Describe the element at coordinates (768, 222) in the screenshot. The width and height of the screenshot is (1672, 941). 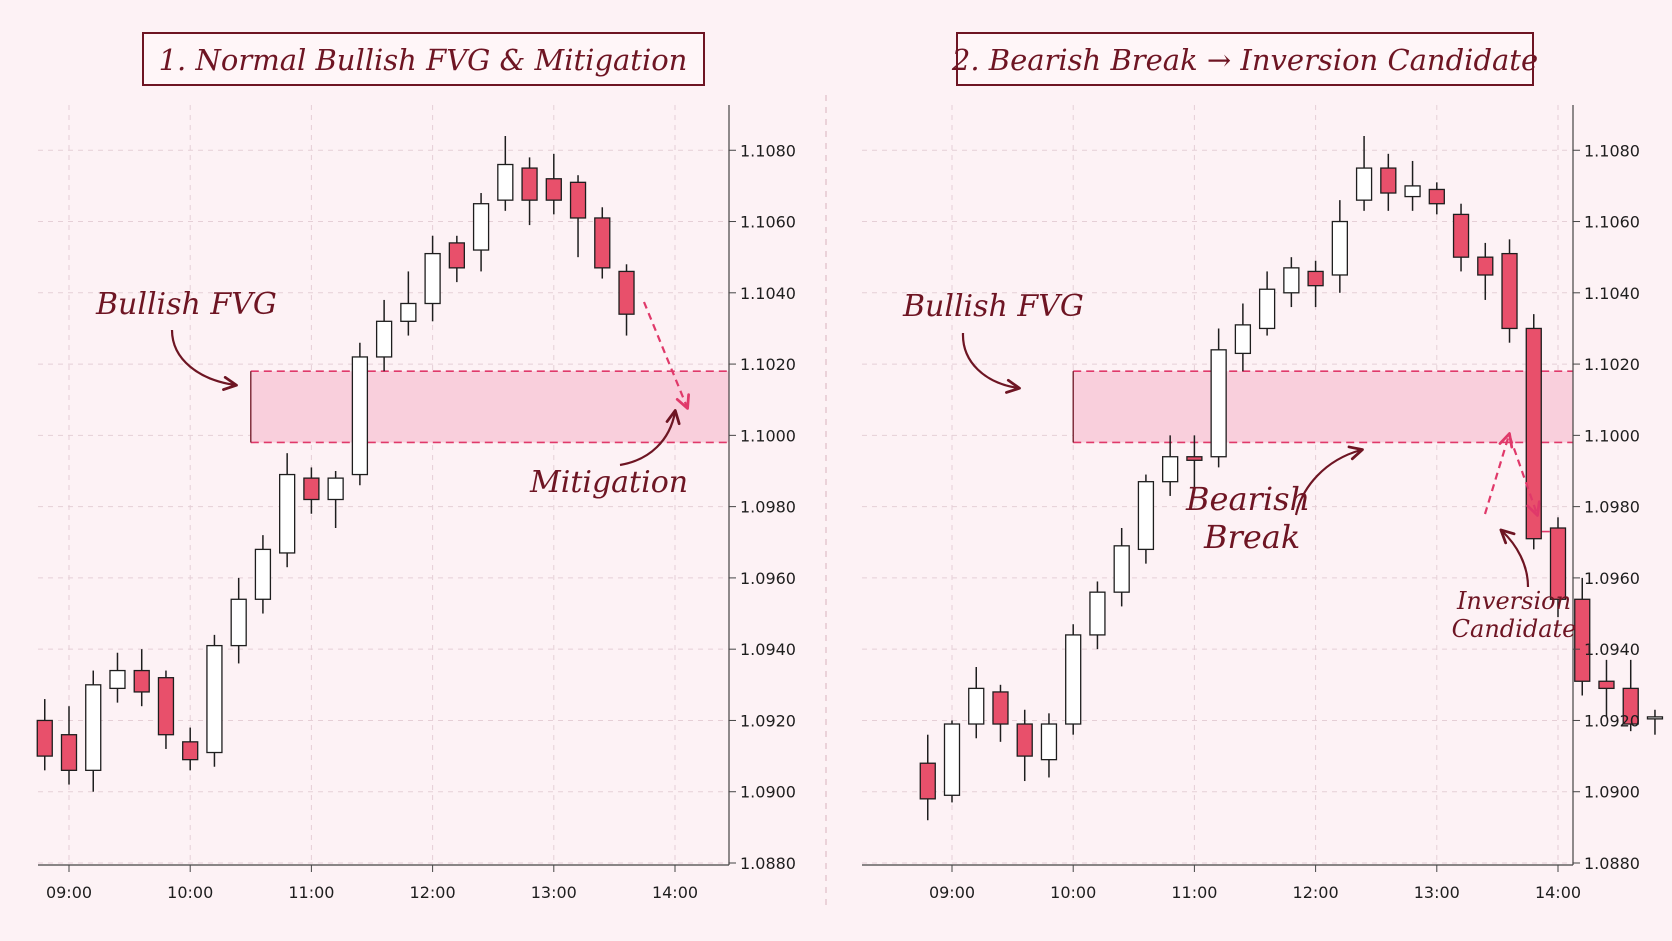
I see `y-tick-label: 1.1060` at that location.